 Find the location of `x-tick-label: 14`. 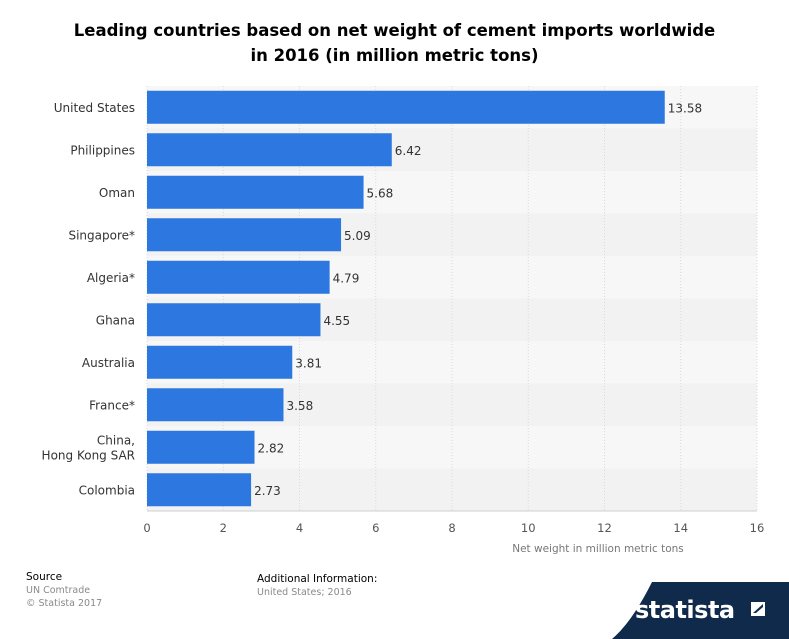

x-tick-label: 14 is located at coordinates (680, 528).